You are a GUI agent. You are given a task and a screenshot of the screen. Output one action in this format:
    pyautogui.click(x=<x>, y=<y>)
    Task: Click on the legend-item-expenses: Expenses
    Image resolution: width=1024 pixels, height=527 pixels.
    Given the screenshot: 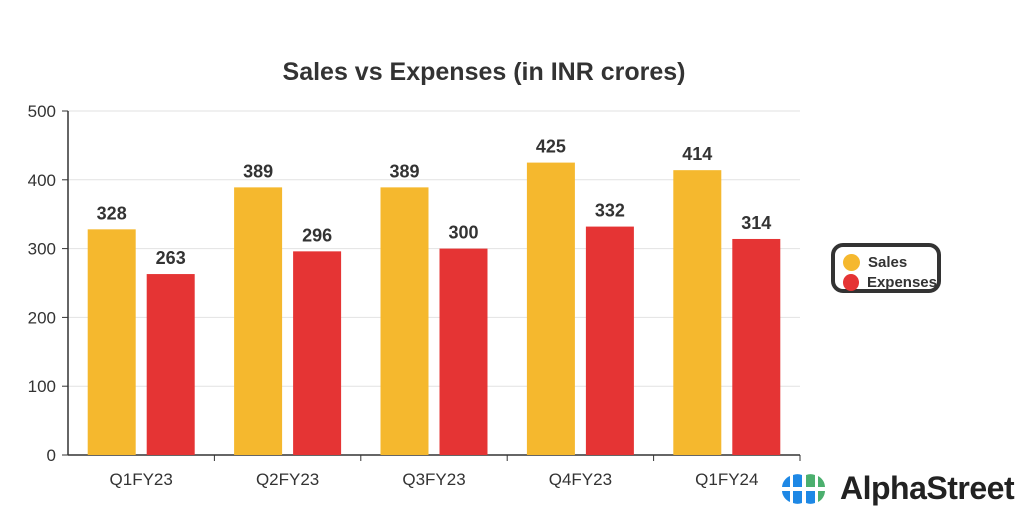 What is the action you would take?
    pyautogui.click(x=890, y=282)
    